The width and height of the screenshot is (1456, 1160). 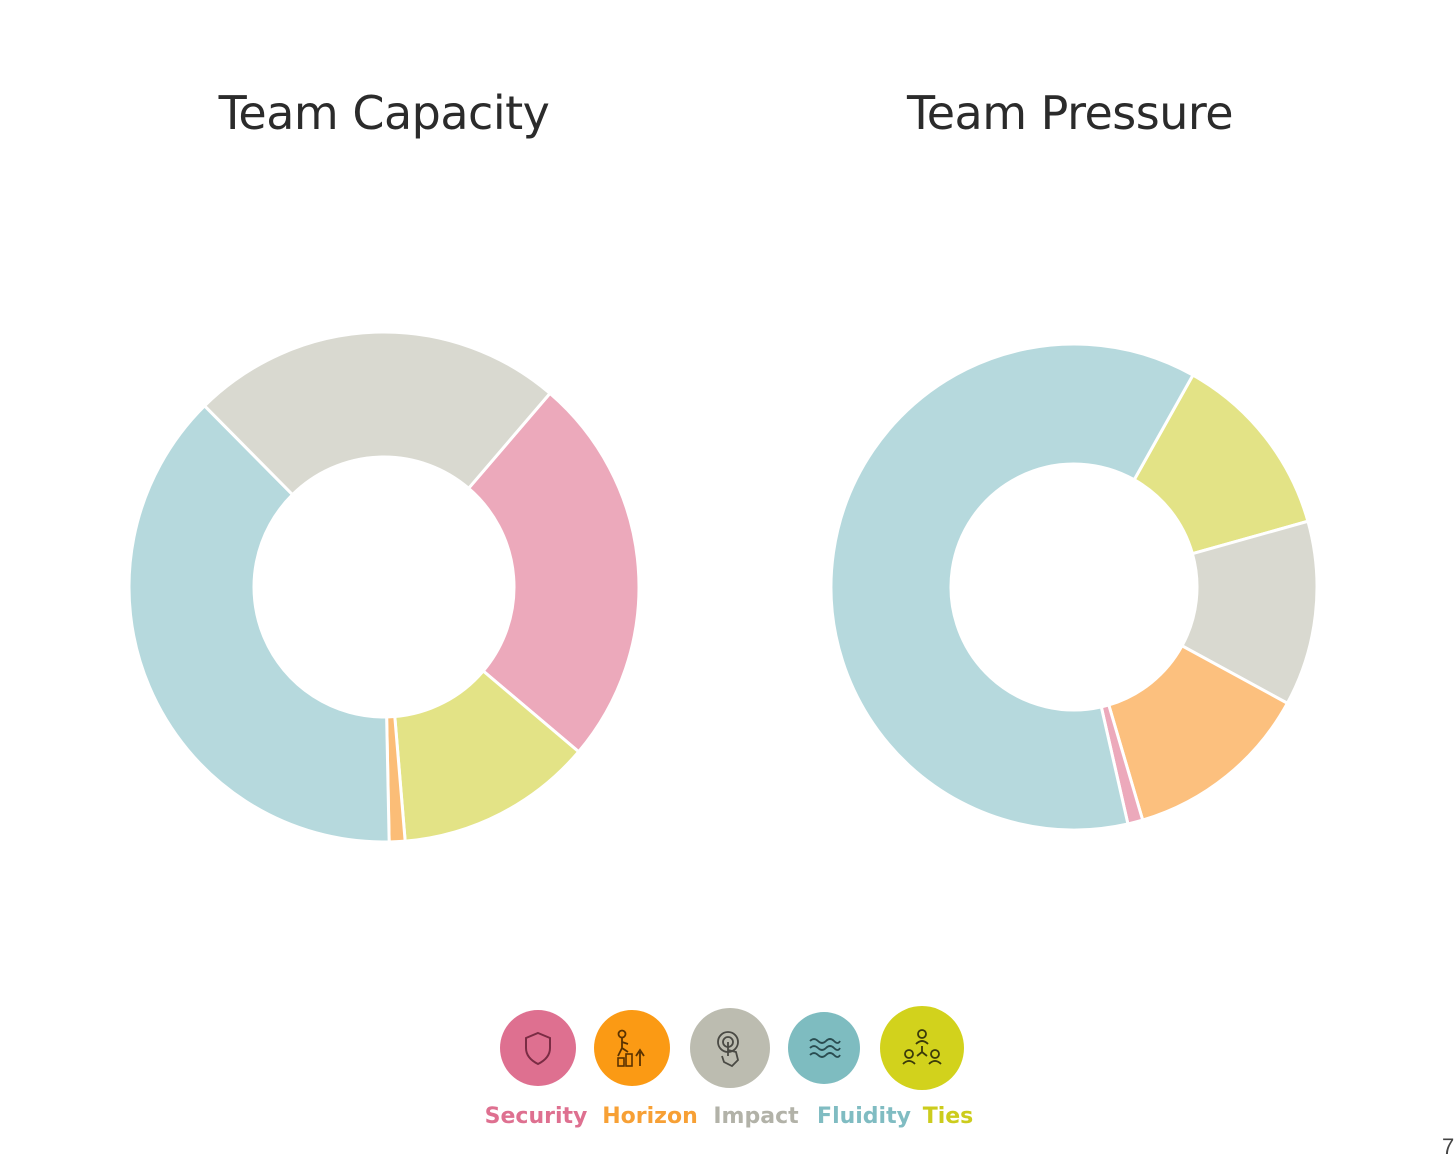 I want to click on legend-circle-ties, so click(x=922, y=1048).